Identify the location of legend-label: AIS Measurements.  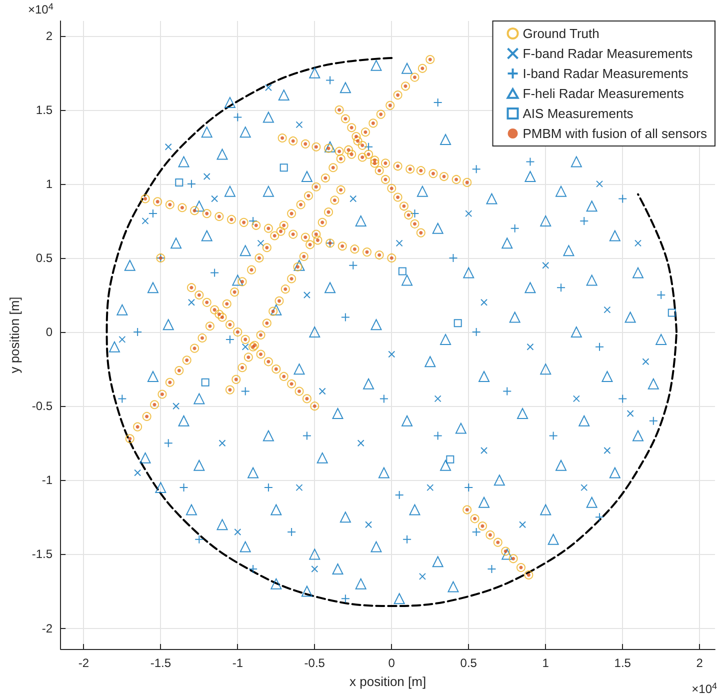
(578, 113).